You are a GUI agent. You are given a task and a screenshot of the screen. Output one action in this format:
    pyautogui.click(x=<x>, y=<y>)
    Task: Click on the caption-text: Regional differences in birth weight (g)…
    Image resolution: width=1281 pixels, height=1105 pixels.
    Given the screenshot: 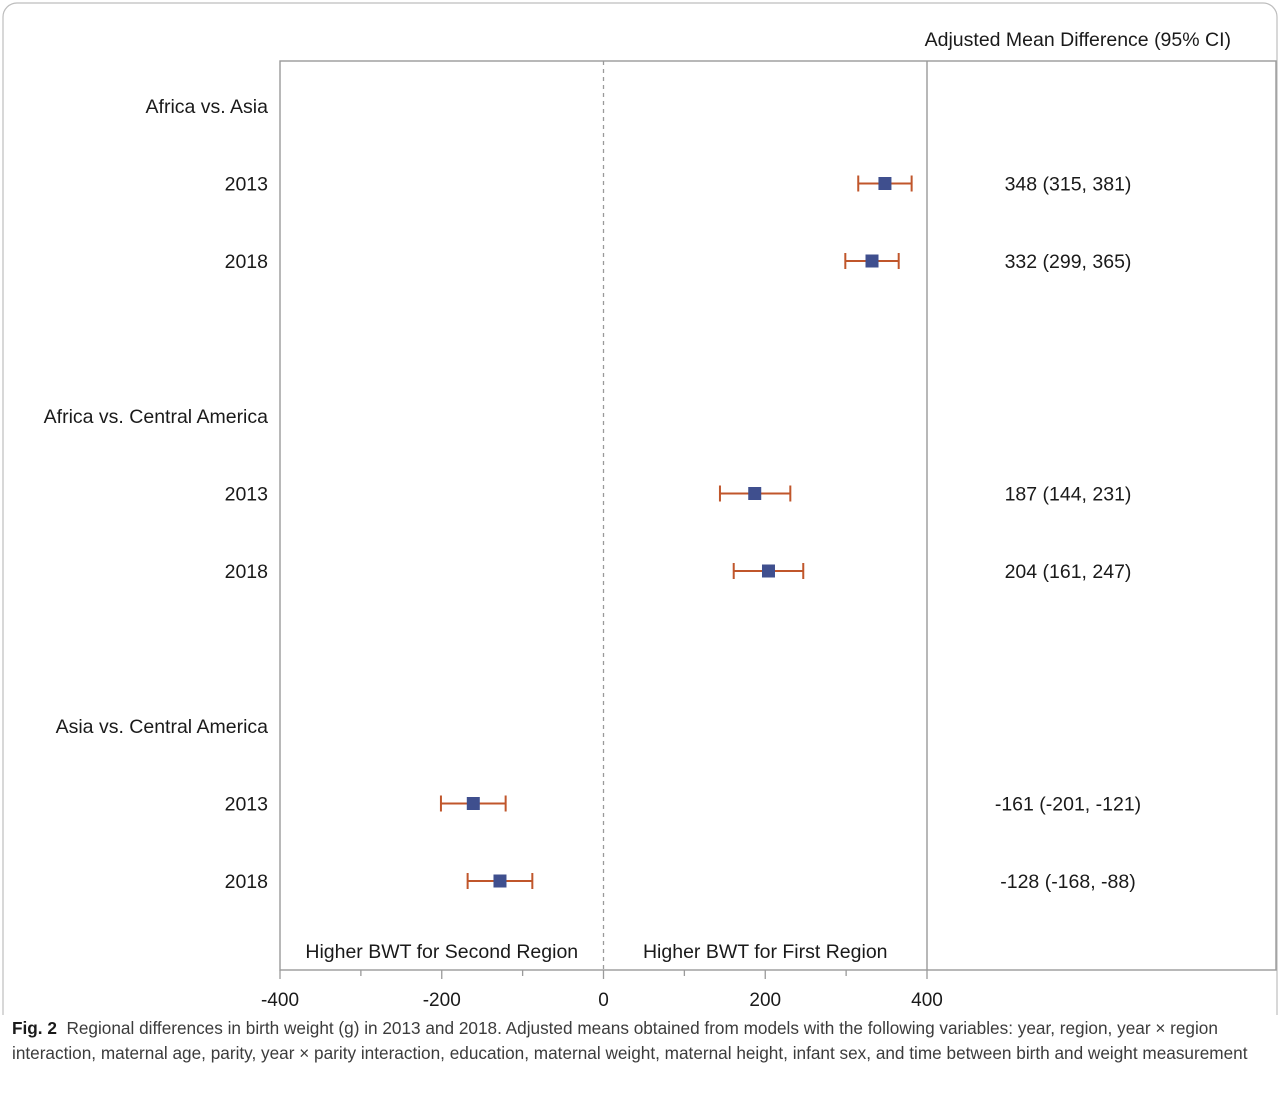 What is the action you would take?
    pyautogui.click(x=630, y=1040)
    